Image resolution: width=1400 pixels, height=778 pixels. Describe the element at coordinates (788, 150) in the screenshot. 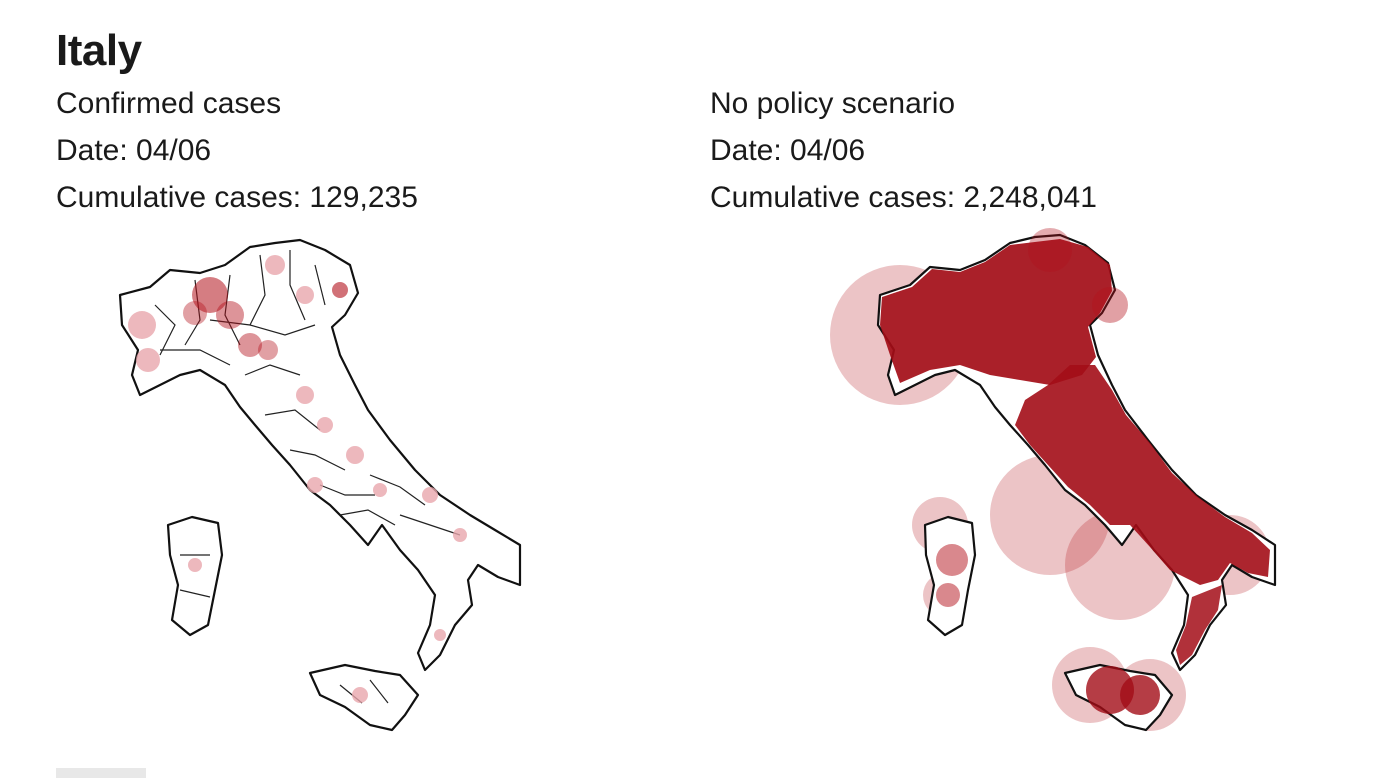

I see `right-panel-date: Date: 04/06` at that location.